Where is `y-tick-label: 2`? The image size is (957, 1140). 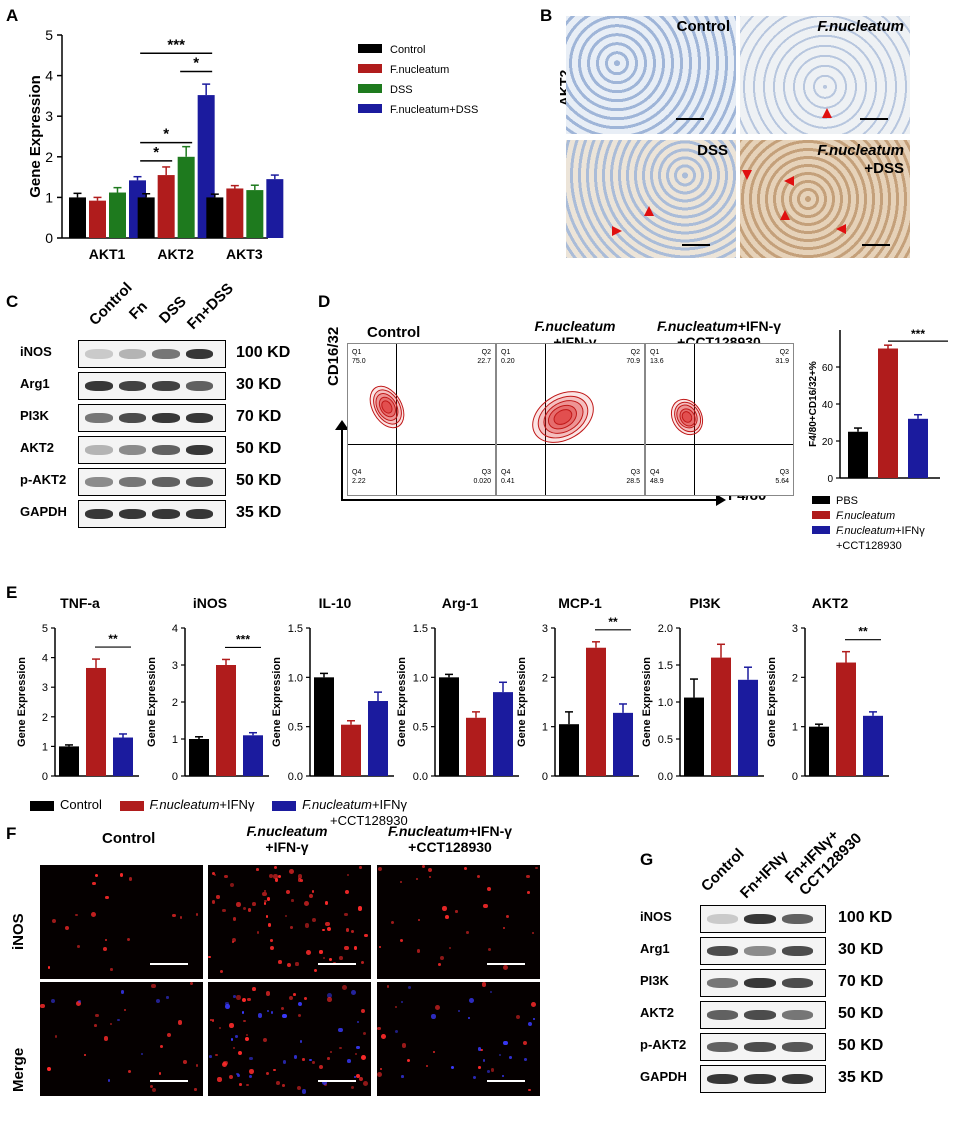 y-tick-label: 2 is located at coordinates (175, 703).